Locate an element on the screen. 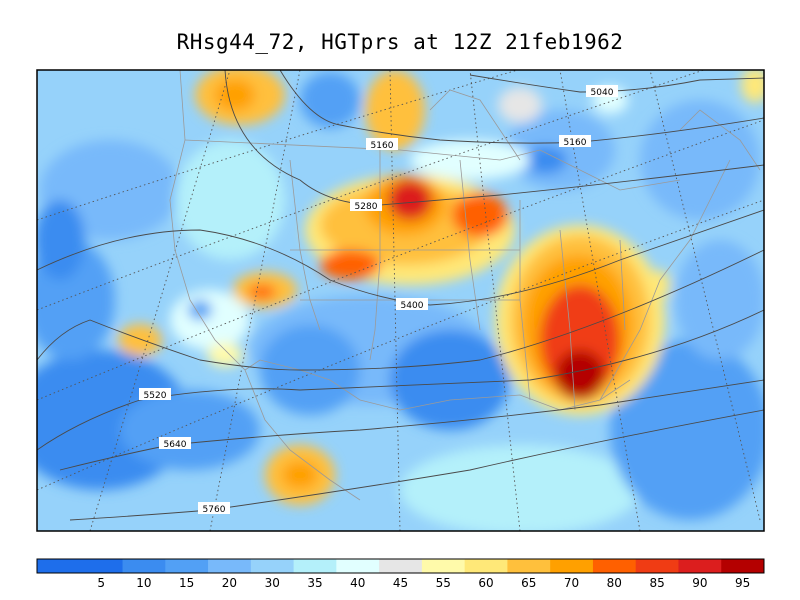  svg-text: 5520 is located at coordinates (155, 396).